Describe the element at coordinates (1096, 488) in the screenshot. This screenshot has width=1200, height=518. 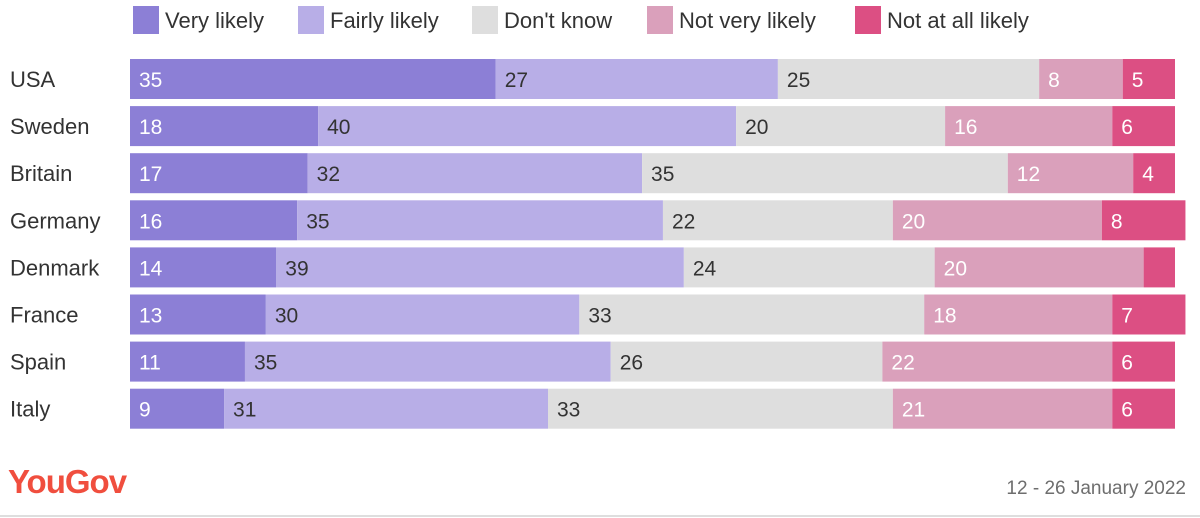
I see `survey-date: 12 - 26 January 2022` at that location.